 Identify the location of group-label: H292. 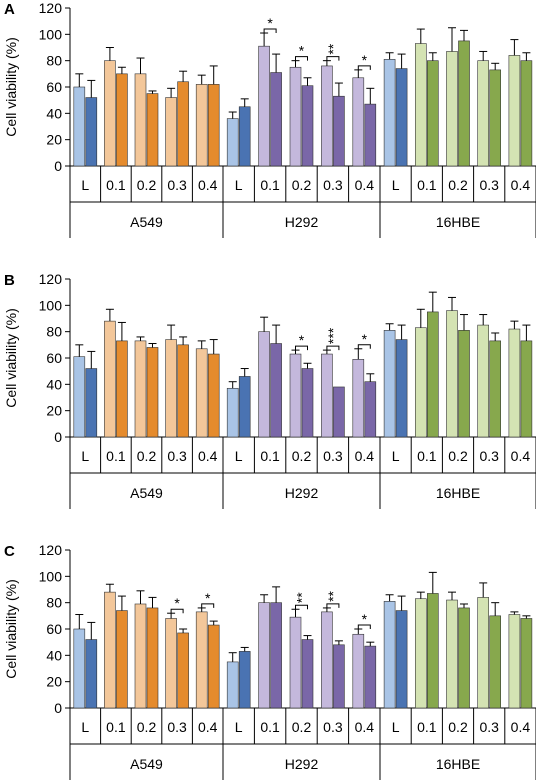
(302, 222).